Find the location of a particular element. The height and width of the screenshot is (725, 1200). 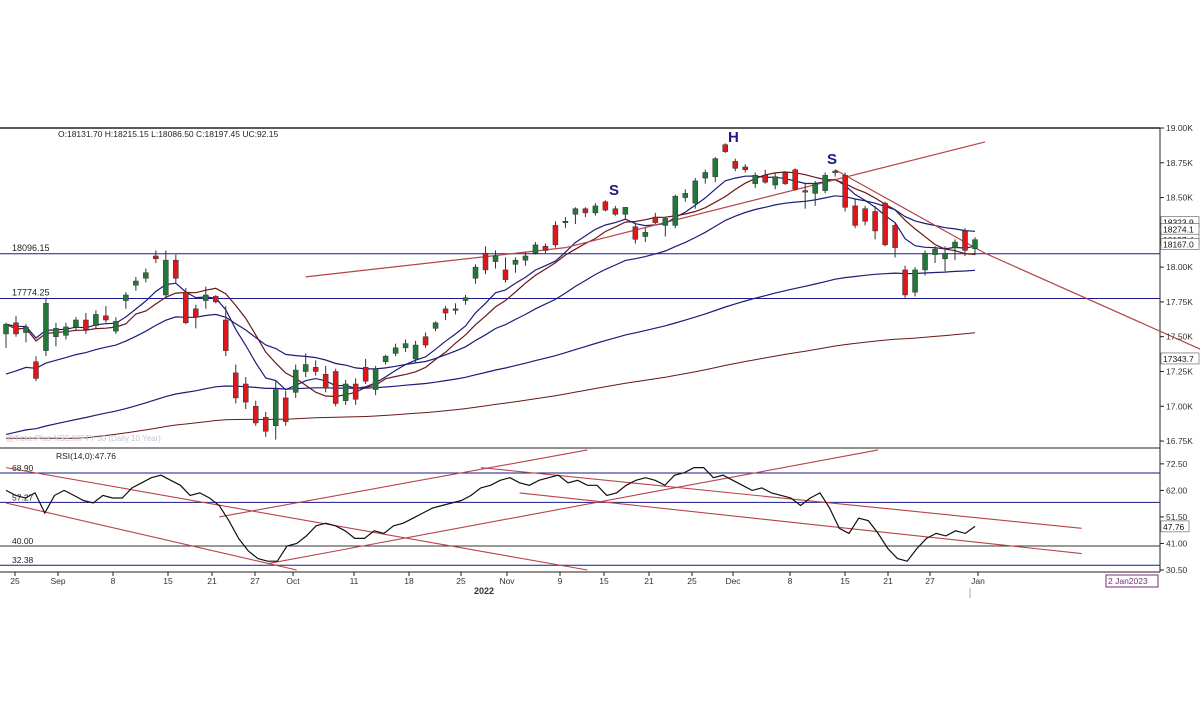

x-tick-label-2: 8 is located at coordinates (113, 581).